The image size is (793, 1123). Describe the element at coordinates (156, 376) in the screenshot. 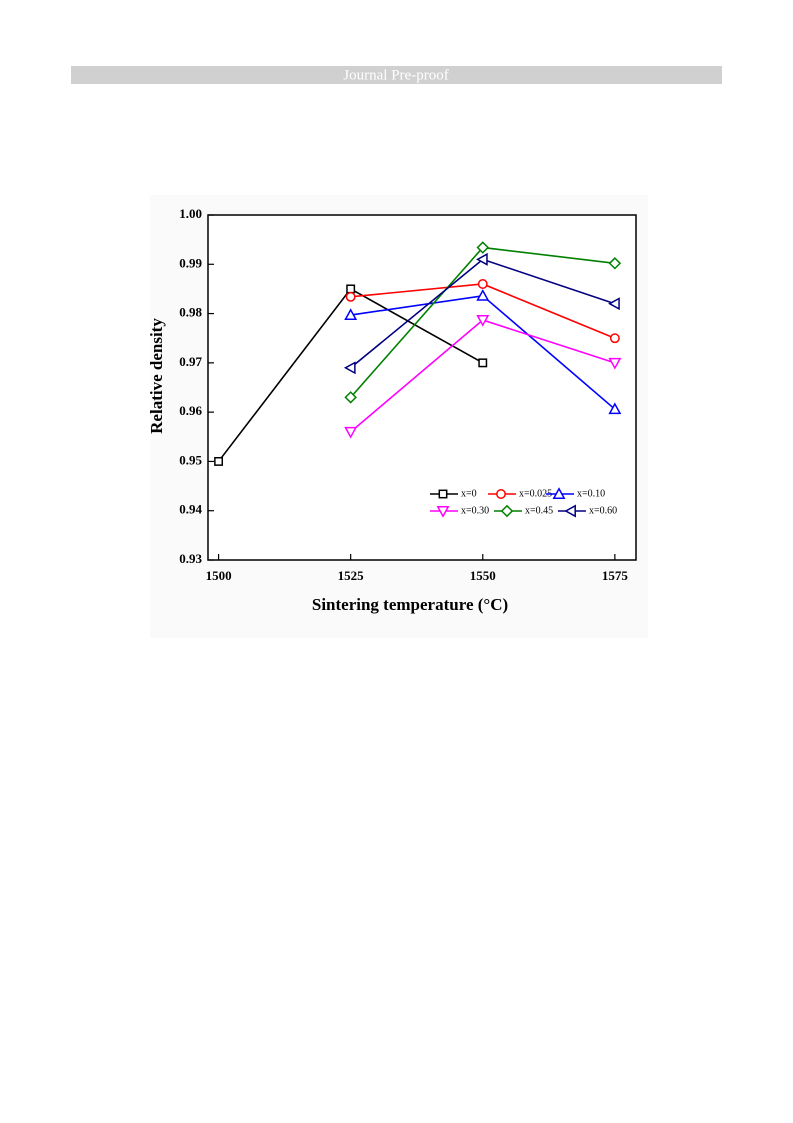

I see `y-axis-label: Relative density` at that location.